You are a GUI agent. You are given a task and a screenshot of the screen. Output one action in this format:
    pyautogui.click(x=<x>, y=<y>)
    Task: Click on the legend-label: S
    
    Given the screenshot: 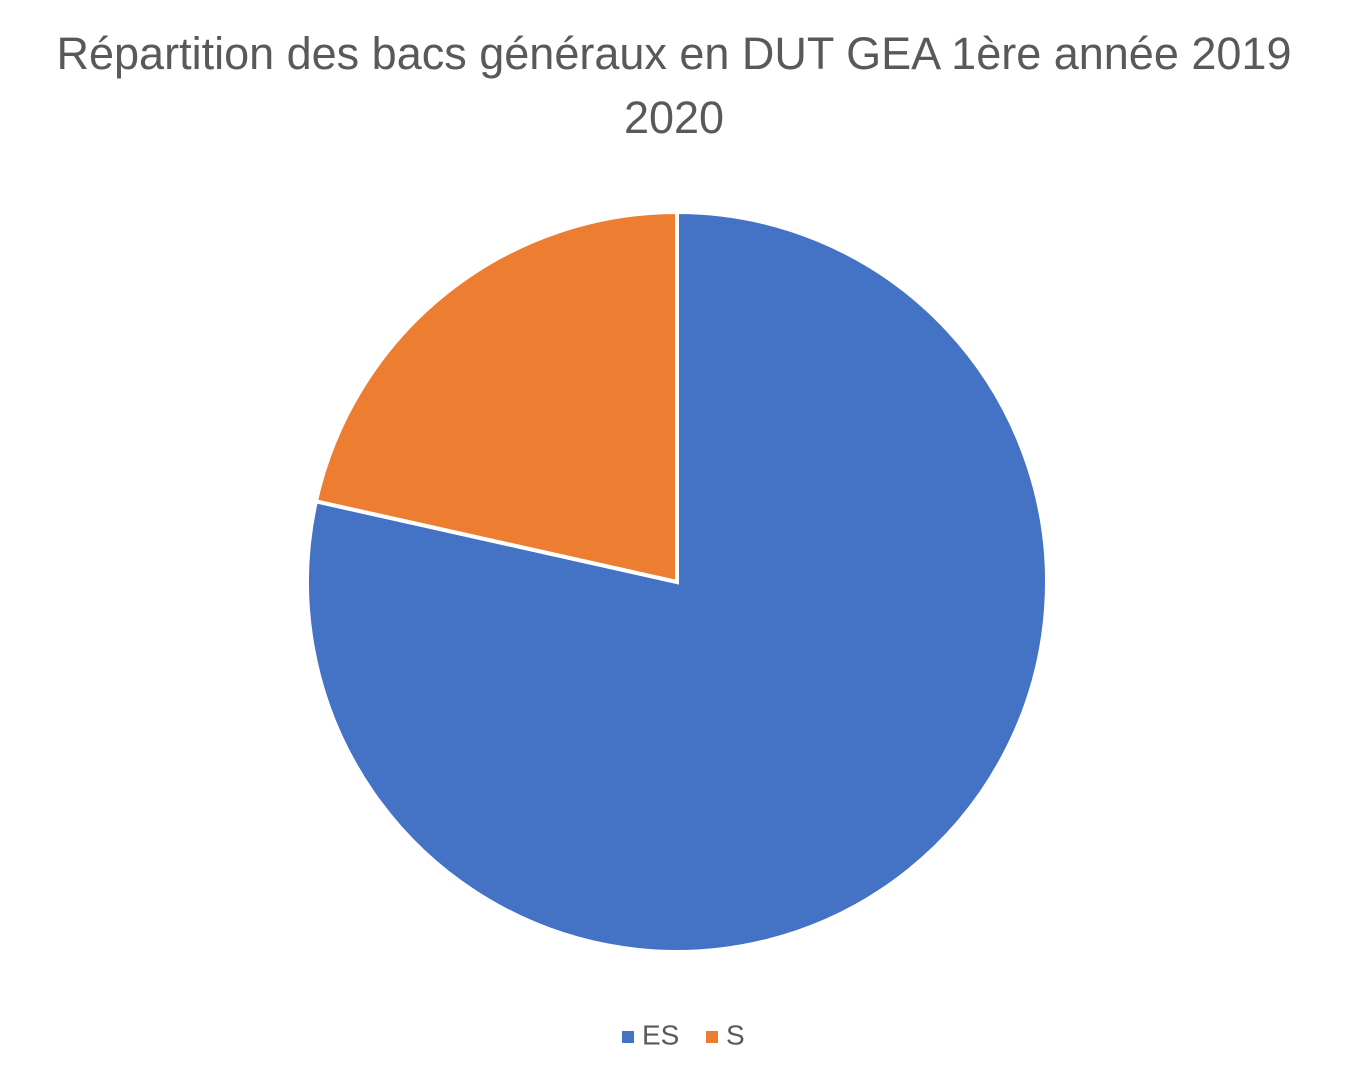 What is the action you would take?
    pyautogui.click(x=735, y=1034)
    